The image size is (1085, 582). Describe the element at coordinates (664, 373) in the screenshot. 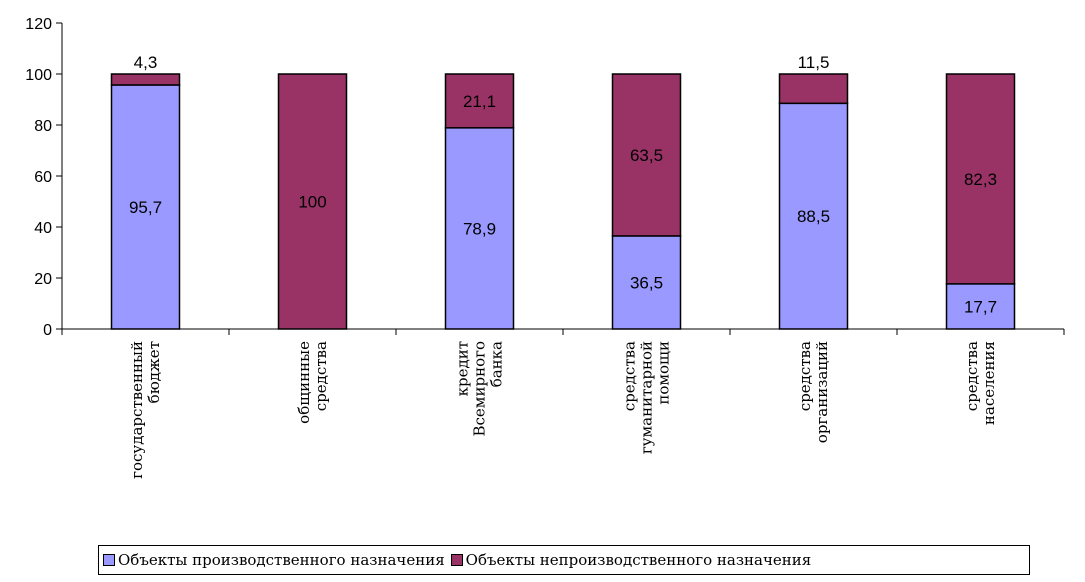

I see `x-category-label: помощи` at that location.